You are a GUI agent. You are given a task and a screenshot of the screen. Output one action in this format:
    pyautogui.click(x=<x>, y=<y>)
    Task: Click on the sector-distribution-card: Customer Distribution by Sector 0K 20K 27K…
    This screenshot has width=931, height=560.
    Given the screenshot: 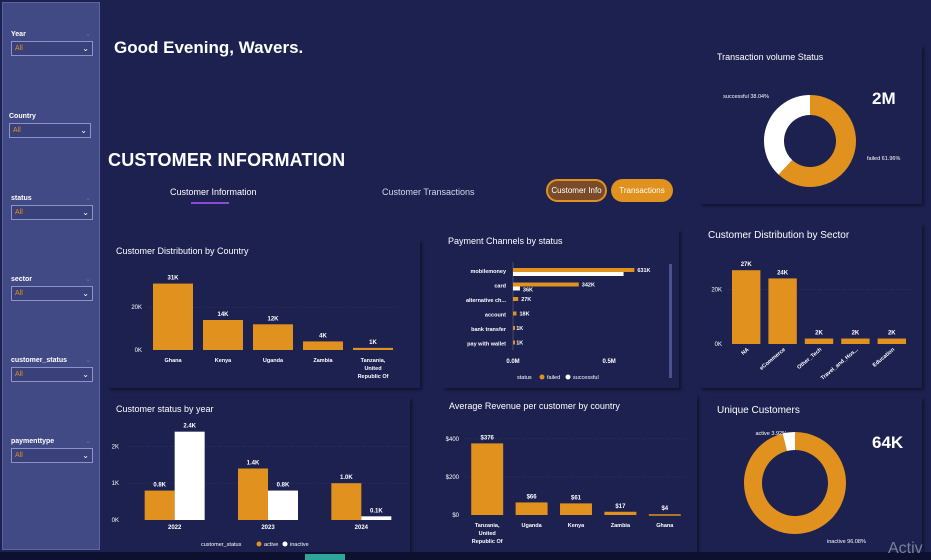 What is the action you would take?
    pyautogui.click(x=811, y=306)
    